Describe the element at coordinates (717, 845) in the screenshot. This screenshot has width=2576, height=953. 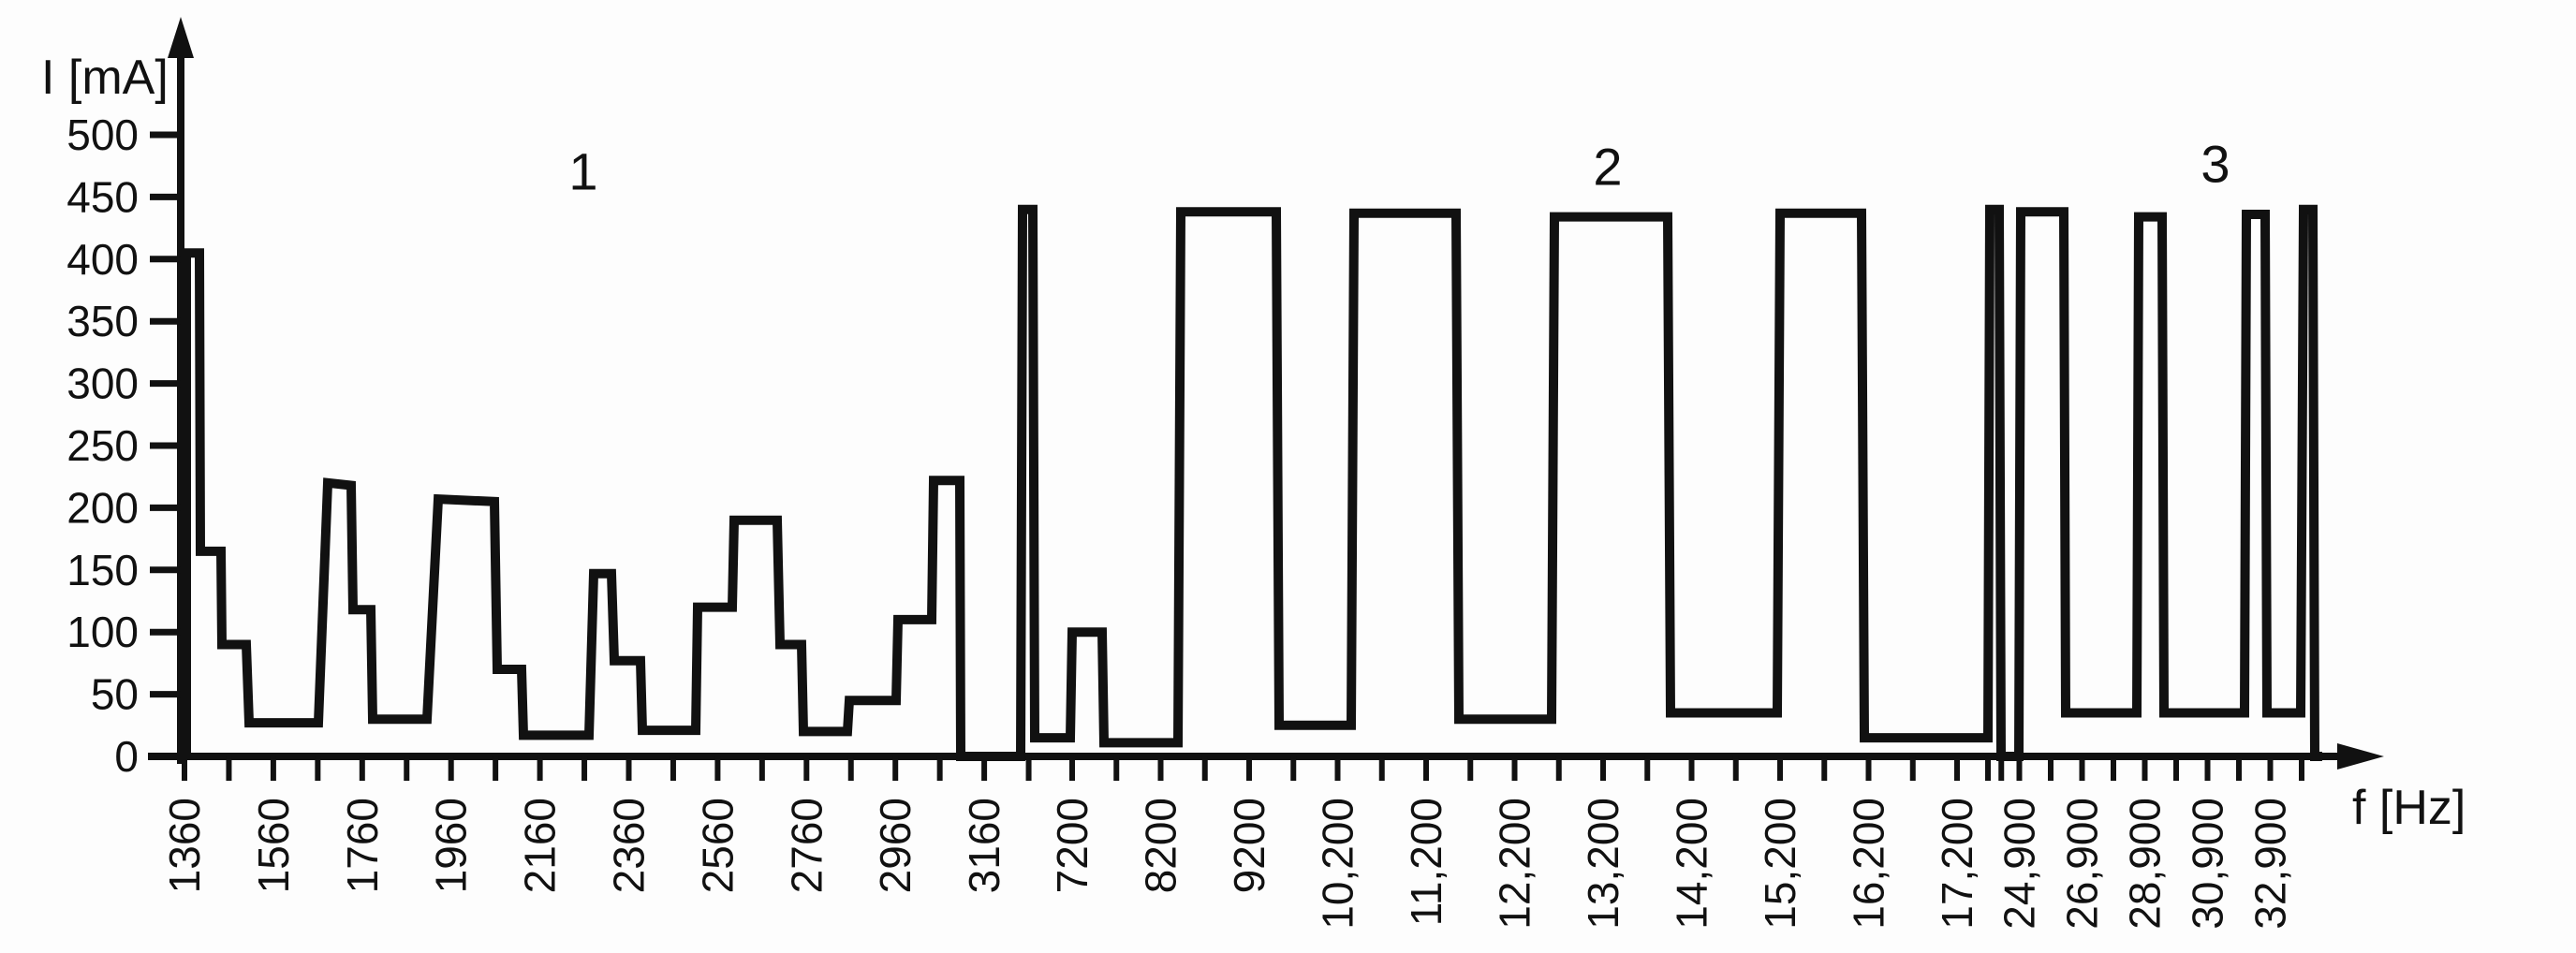
I see `x-tick-label: 2560` at that location.